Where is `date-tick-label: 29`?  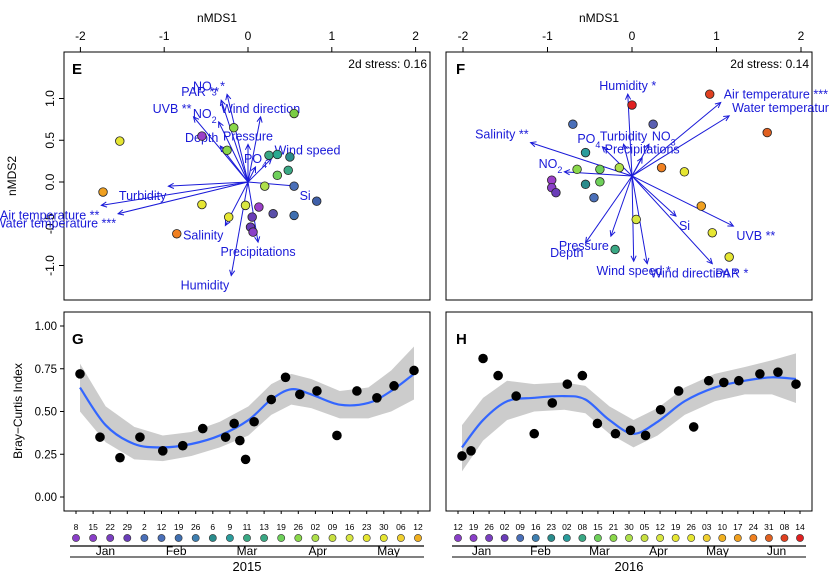
date-tick-label: 29 is located at coordinates (128, 527).